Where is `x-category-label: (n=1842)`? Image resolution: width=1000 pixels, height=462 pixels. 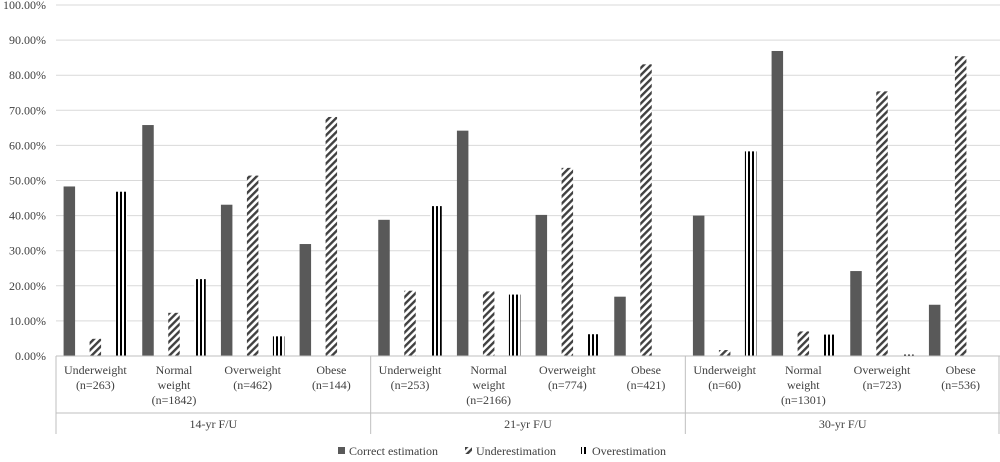
x-category-label: (n=1842) is located at coordinates (174, 400).